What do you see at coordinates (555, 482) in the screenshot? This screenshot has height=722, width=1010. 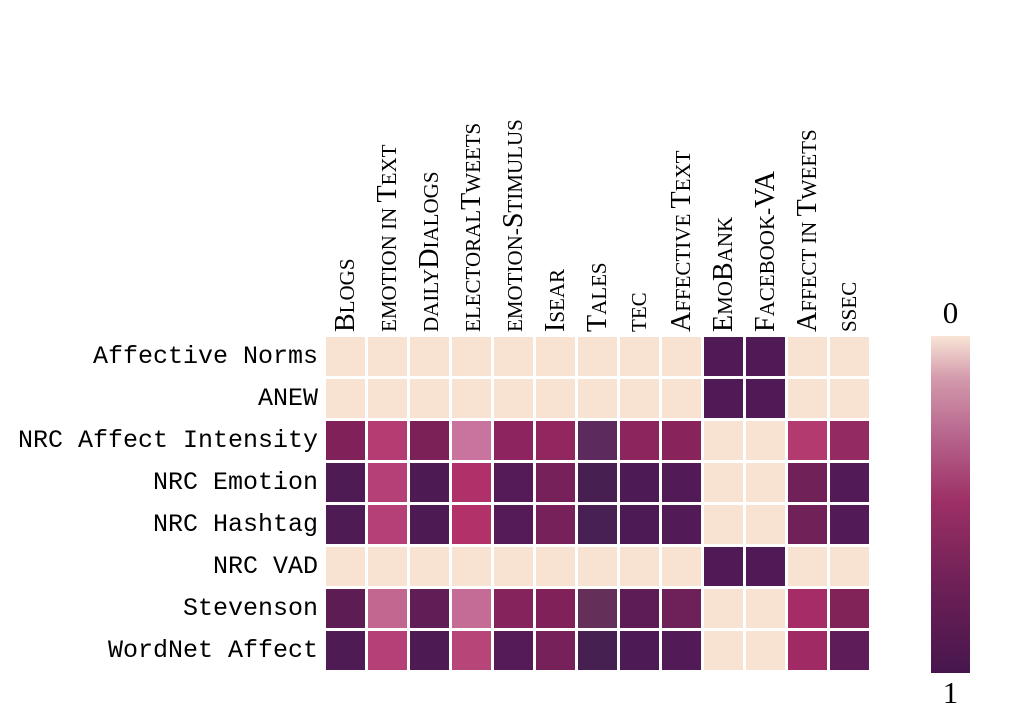 I see `cell-r3-c5` at bounding box center [555, 482].